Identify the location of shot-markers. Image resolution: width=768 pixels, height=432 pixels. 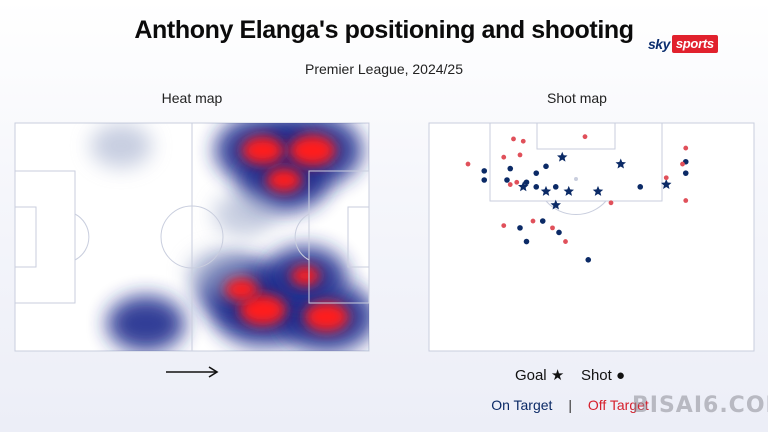
(577, 198).